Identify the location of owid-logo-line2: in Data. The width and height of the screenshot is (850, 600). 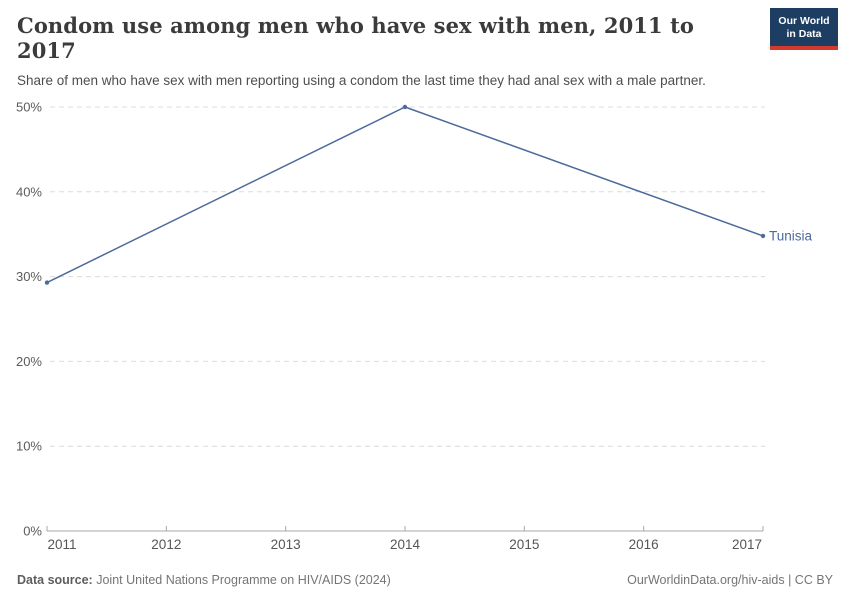
(804, 34).